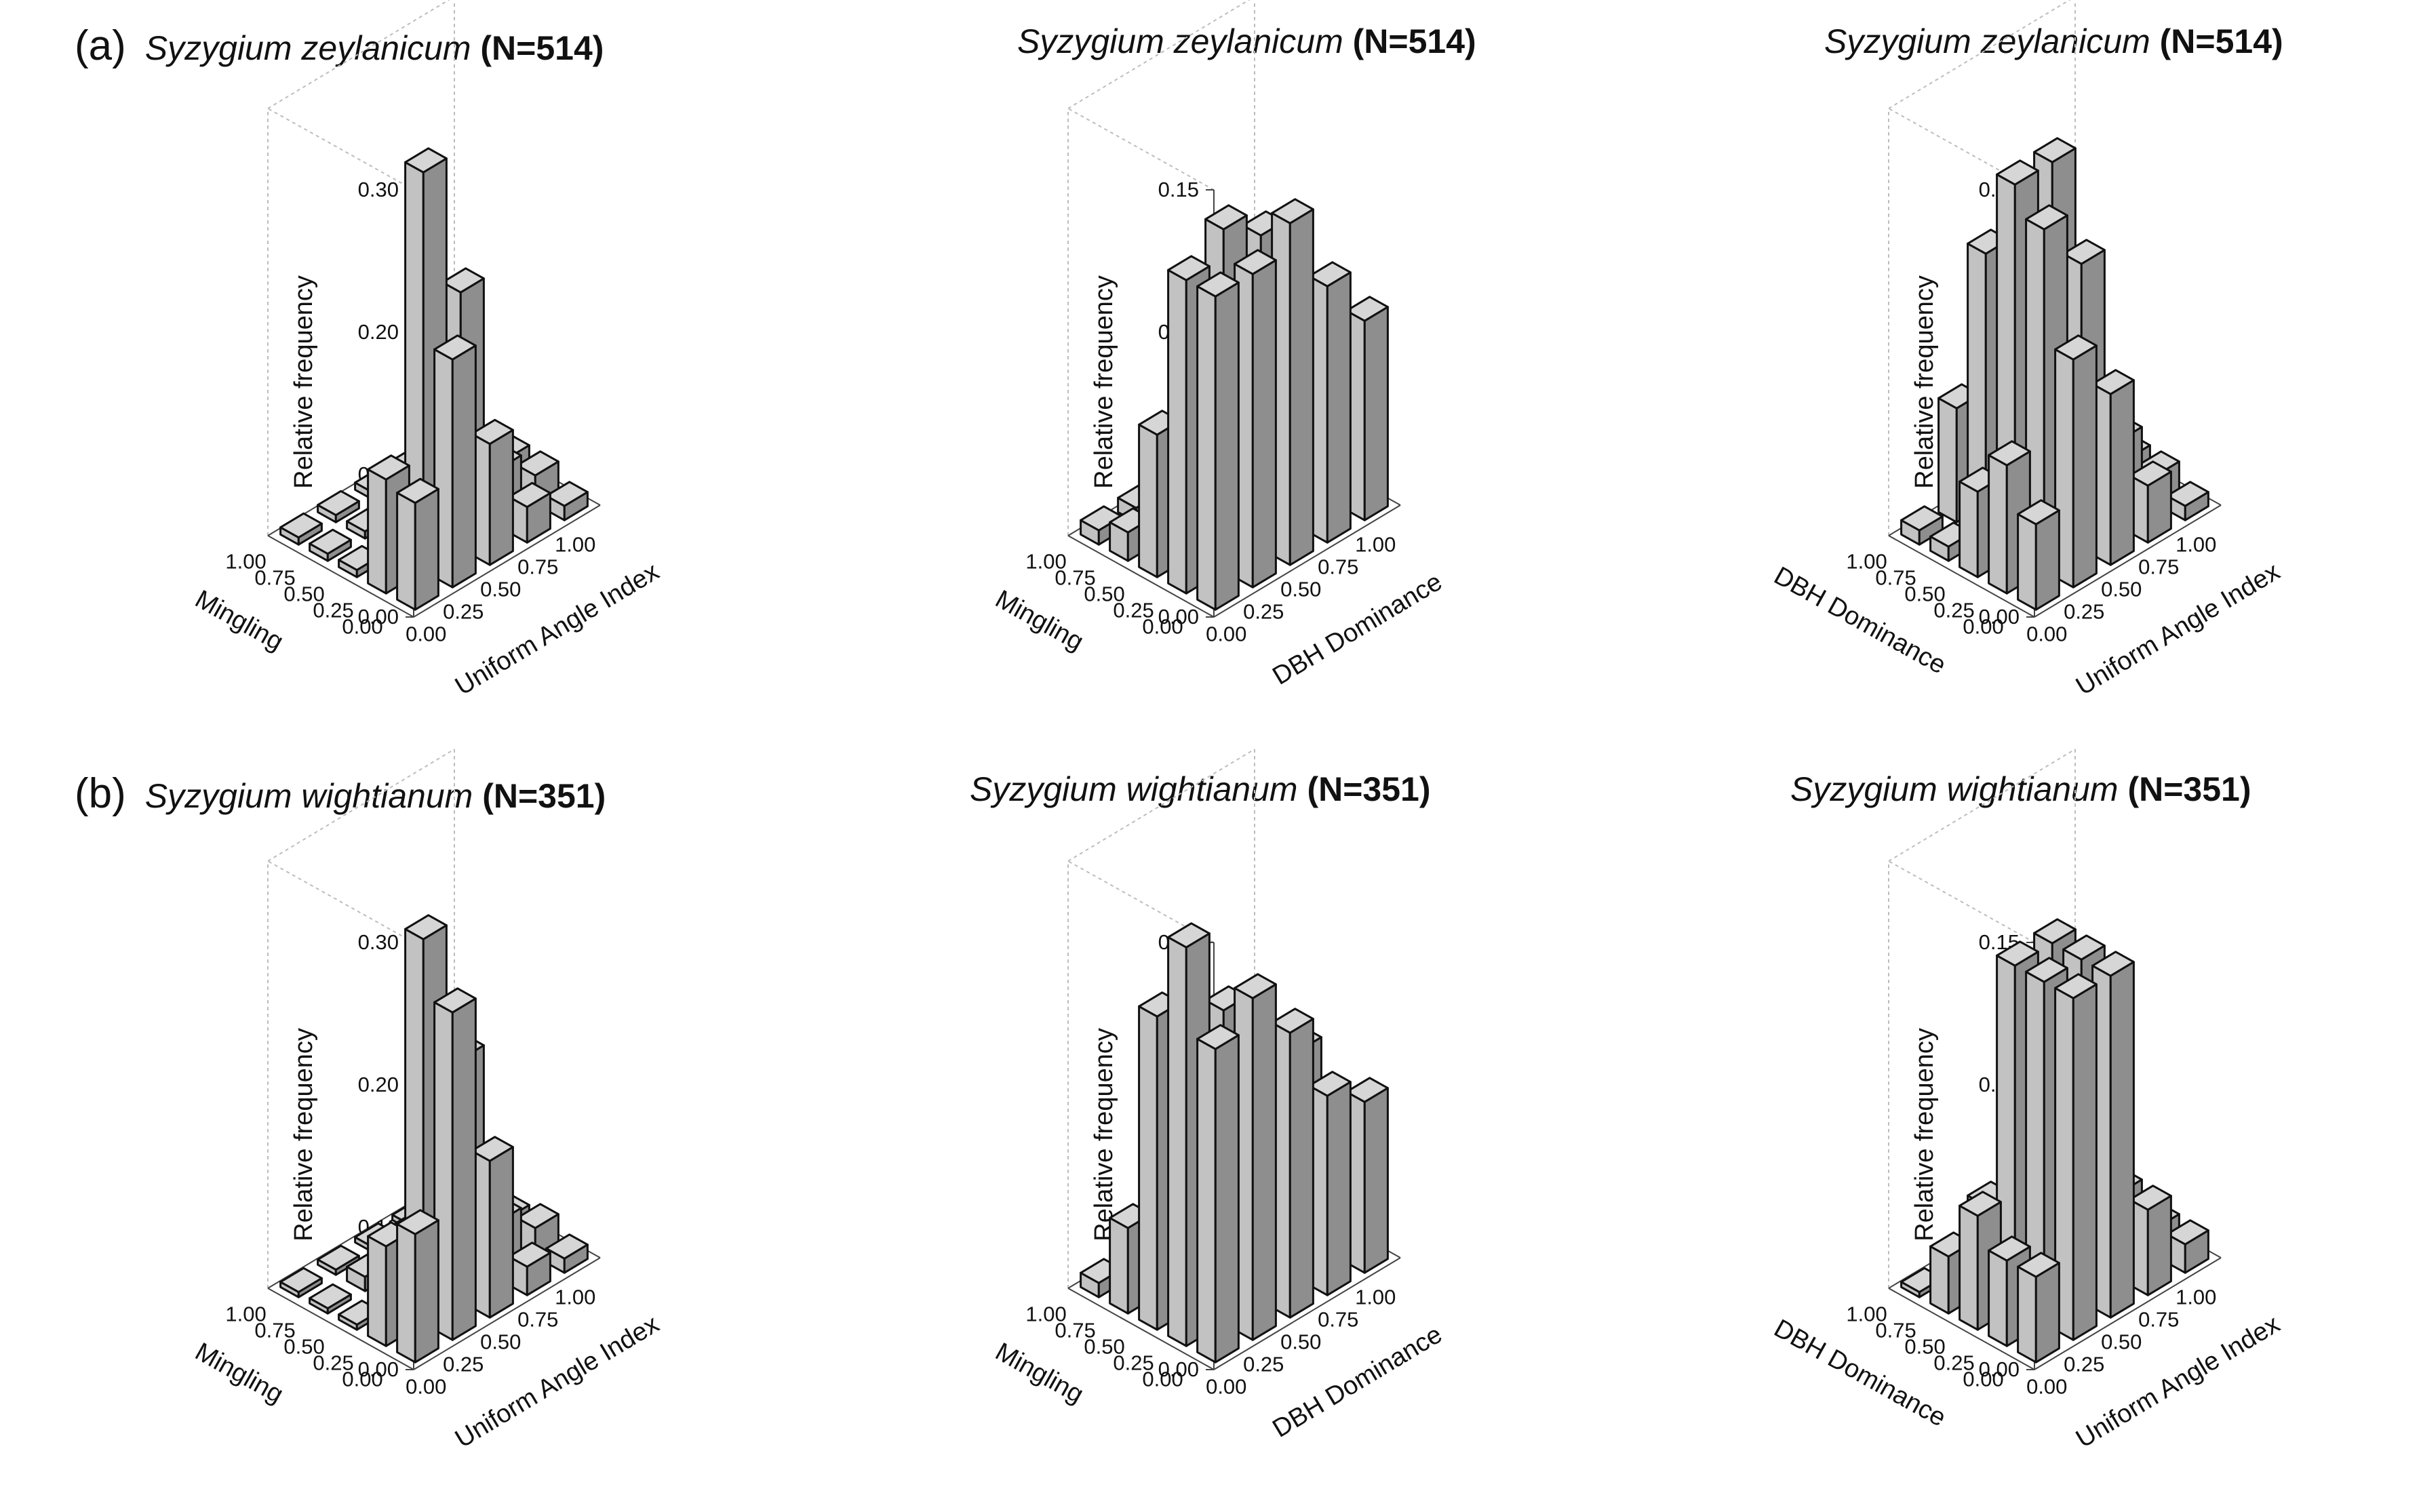 The height and width of the screenshot is (1512, 2421). I want to click on panel-b3-title: Syzygium wightianum (N=351), so click(2020, 789).